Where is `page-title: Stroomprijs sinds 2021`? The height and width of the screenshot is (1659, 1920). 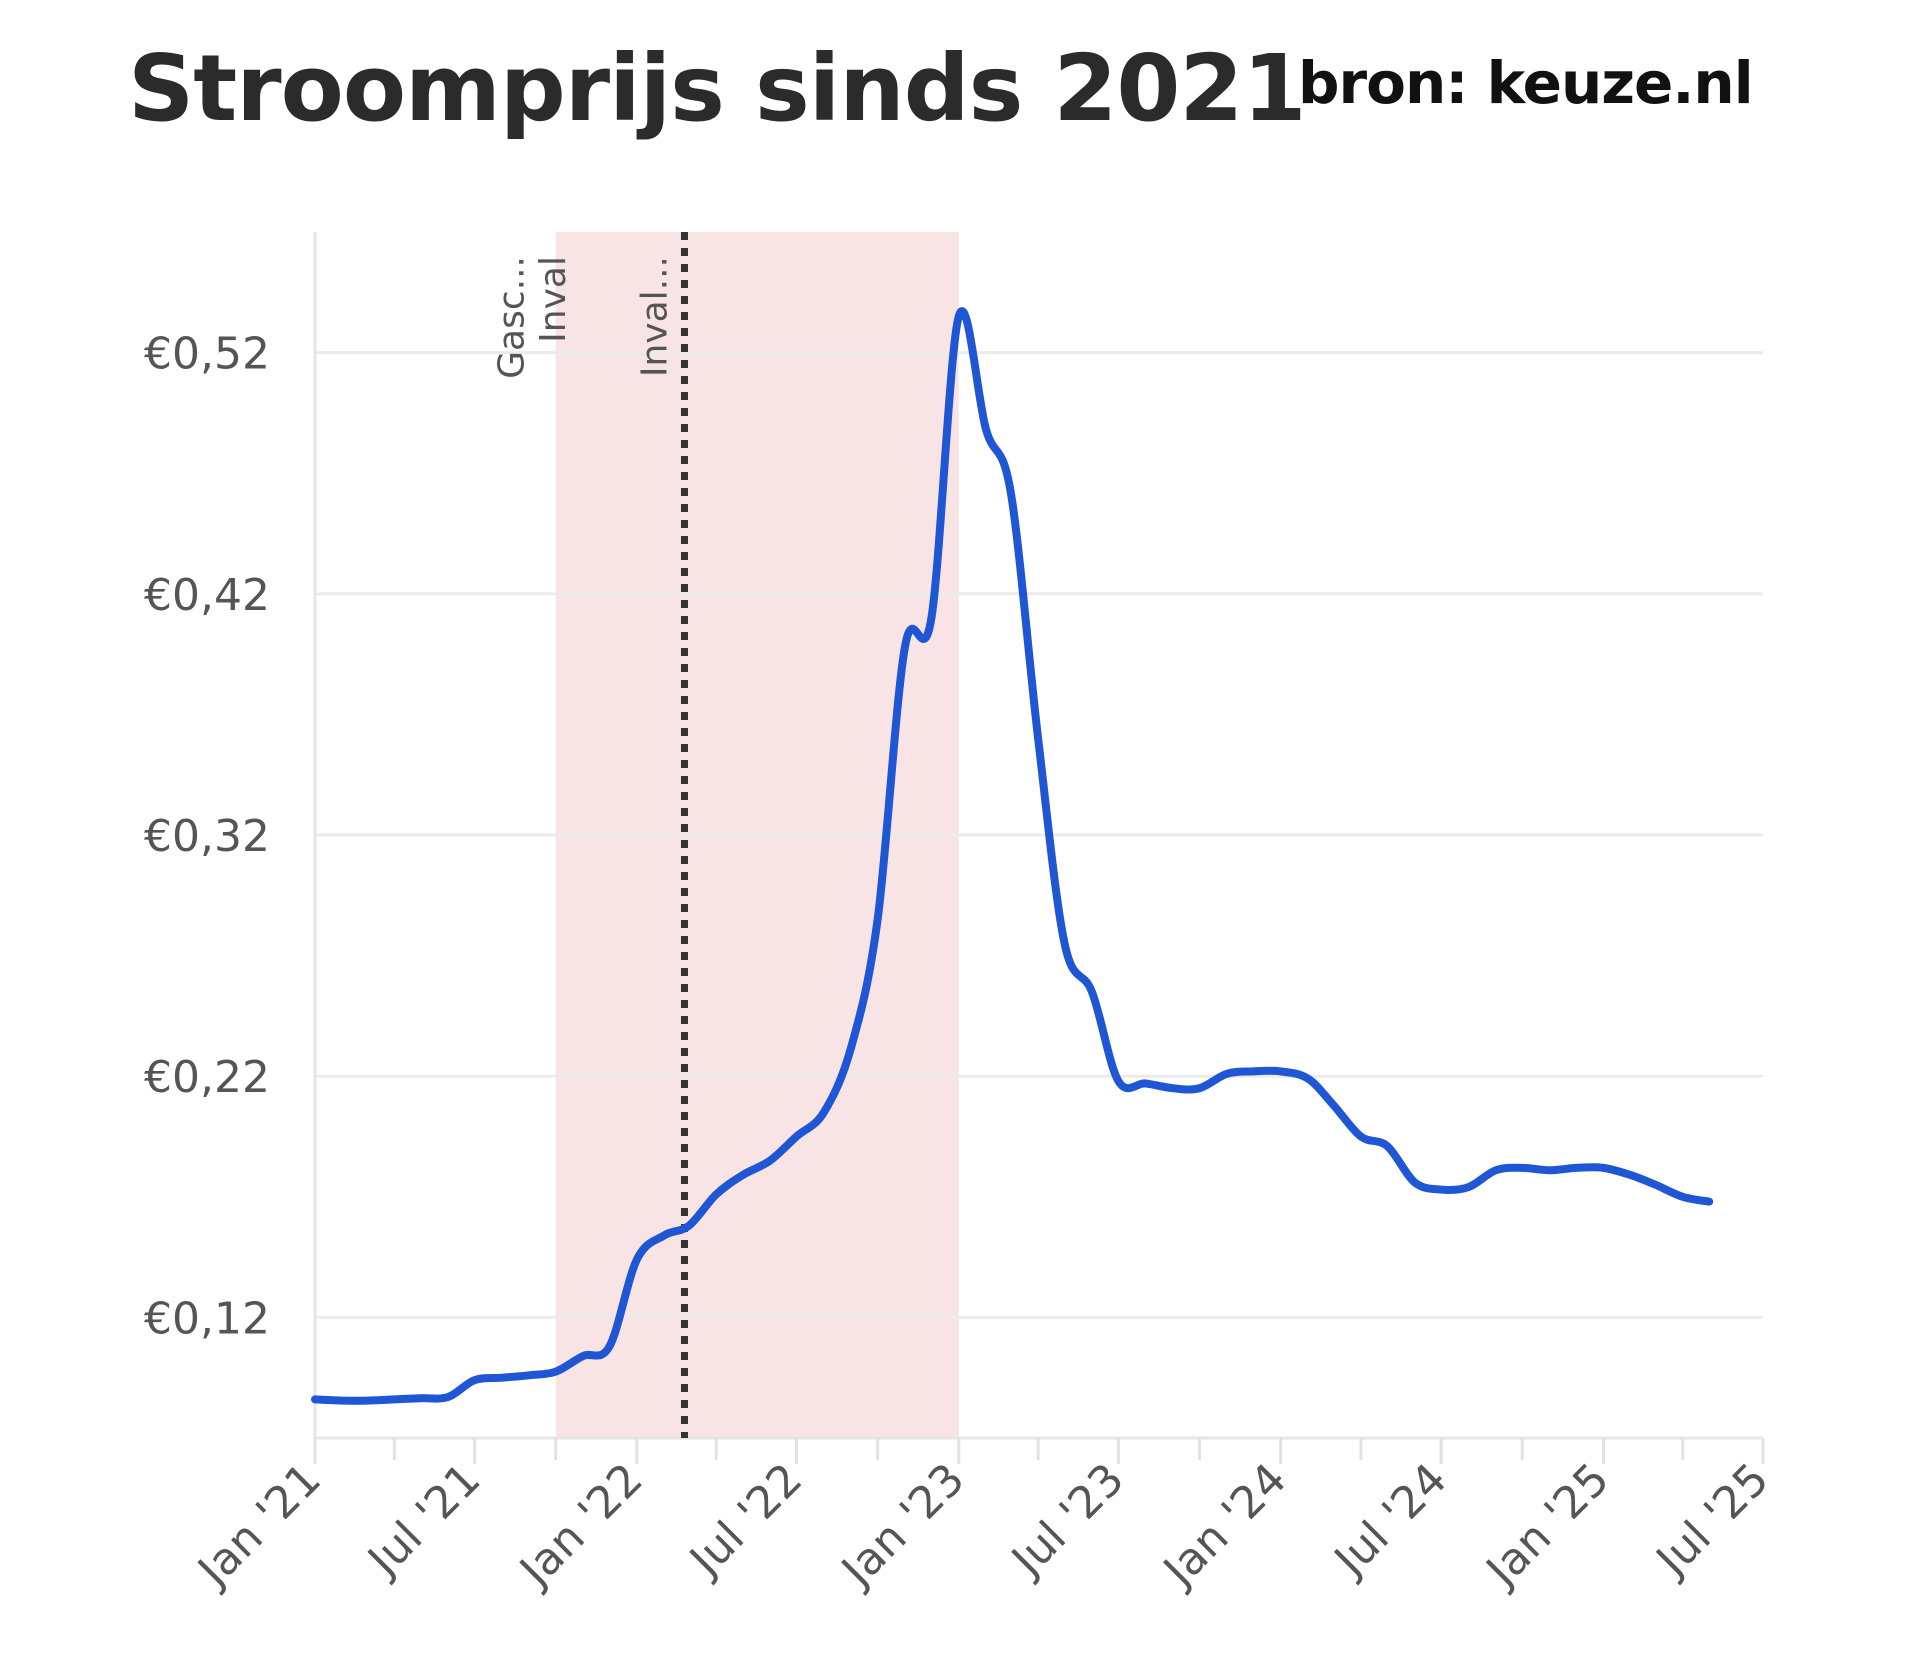 page-title: Stroomprijs sinds 2021 is located at coordinates (717, 88).